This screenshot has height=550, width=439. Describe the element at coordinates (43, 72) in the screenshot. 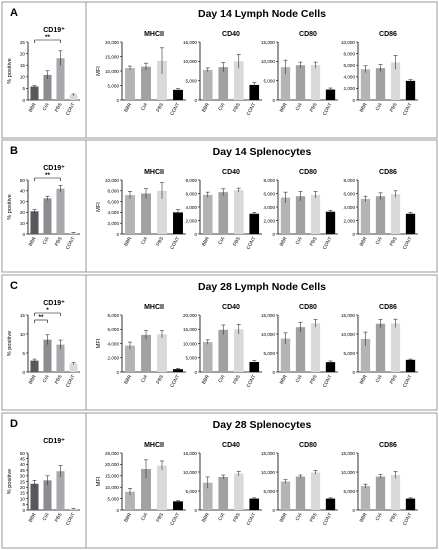

I see `chart-1-cd19: CD19⁺ 0 5 10 15 20 25 % positive BBR CIA PBS CONT **` at that location.